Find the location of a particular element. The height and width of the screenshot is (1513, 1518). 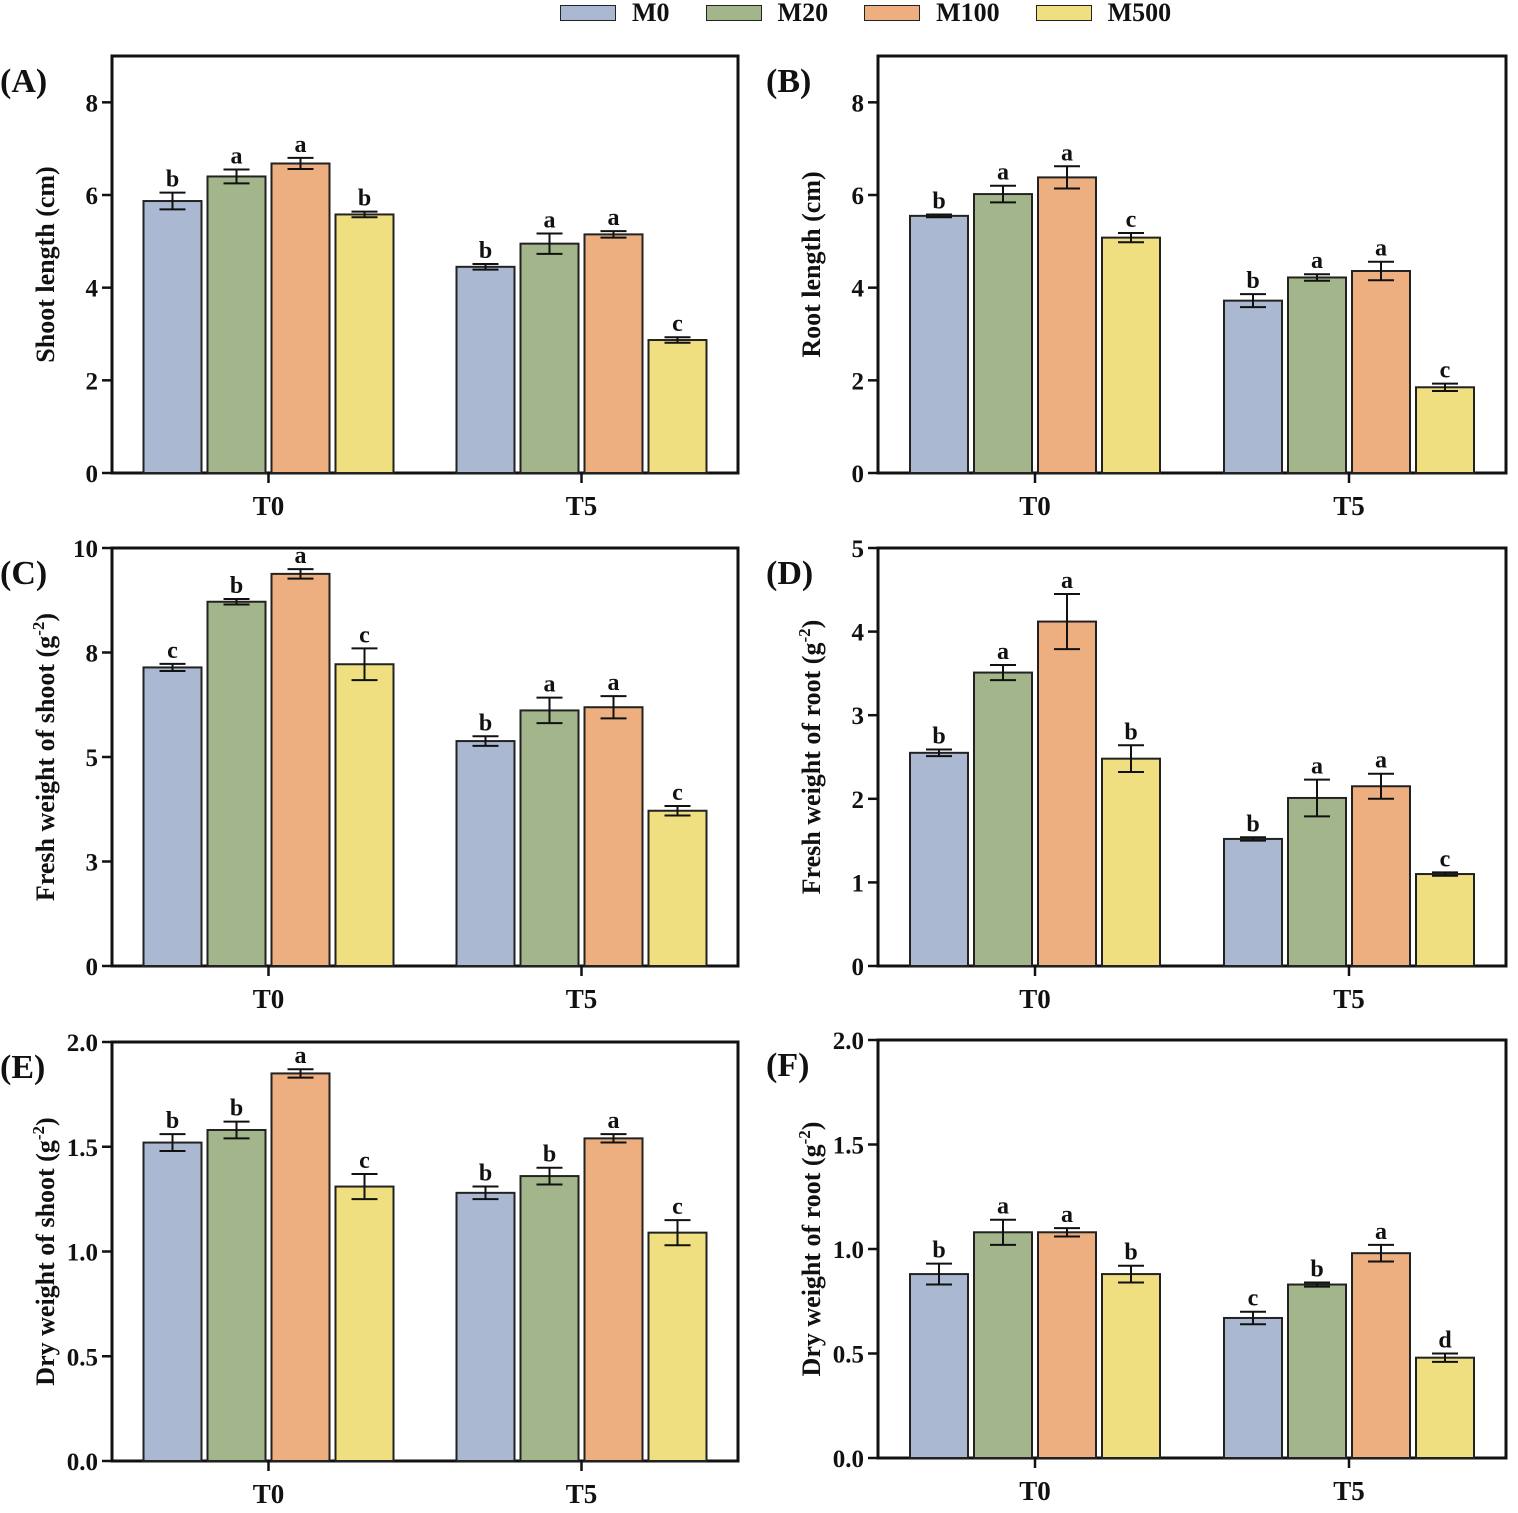

y-axis-label-text: Shoot length (cm) is located at coordinates (45, 264).